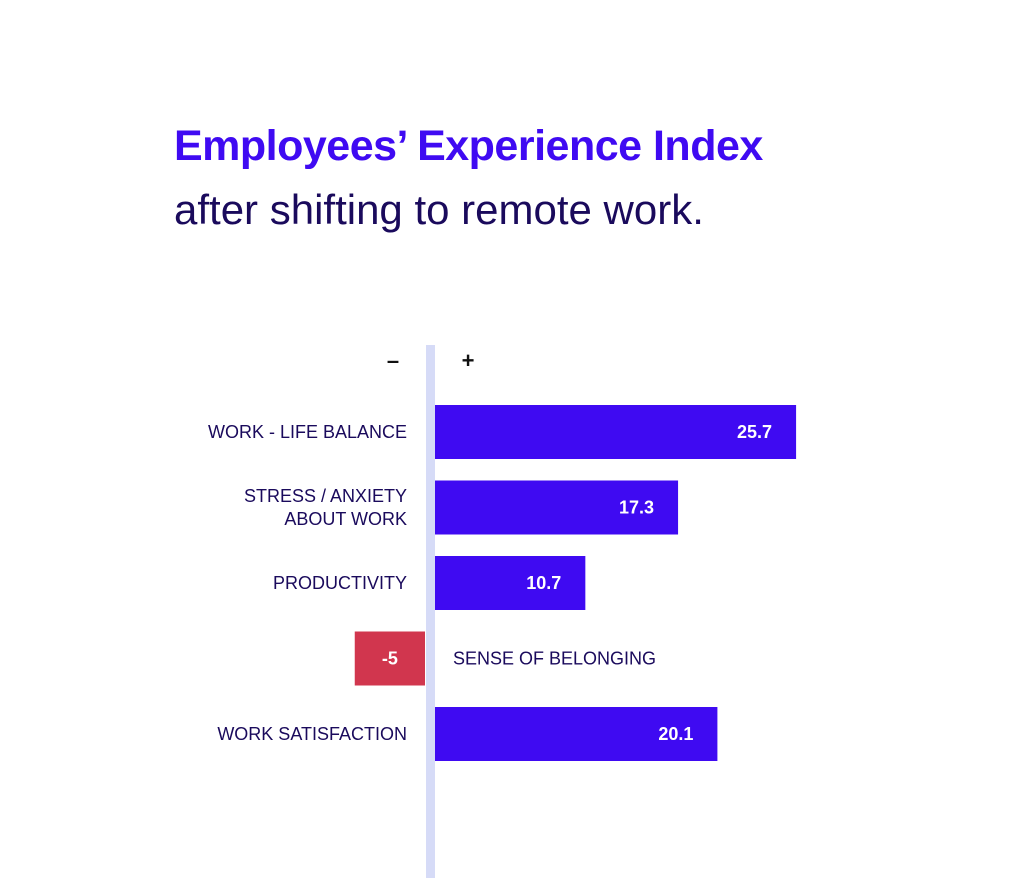  What do you see at coordinates (468, 146) in the screenshot?
I see `chart-title: Employees’ Experience Index` at bounding box center [468, 146].